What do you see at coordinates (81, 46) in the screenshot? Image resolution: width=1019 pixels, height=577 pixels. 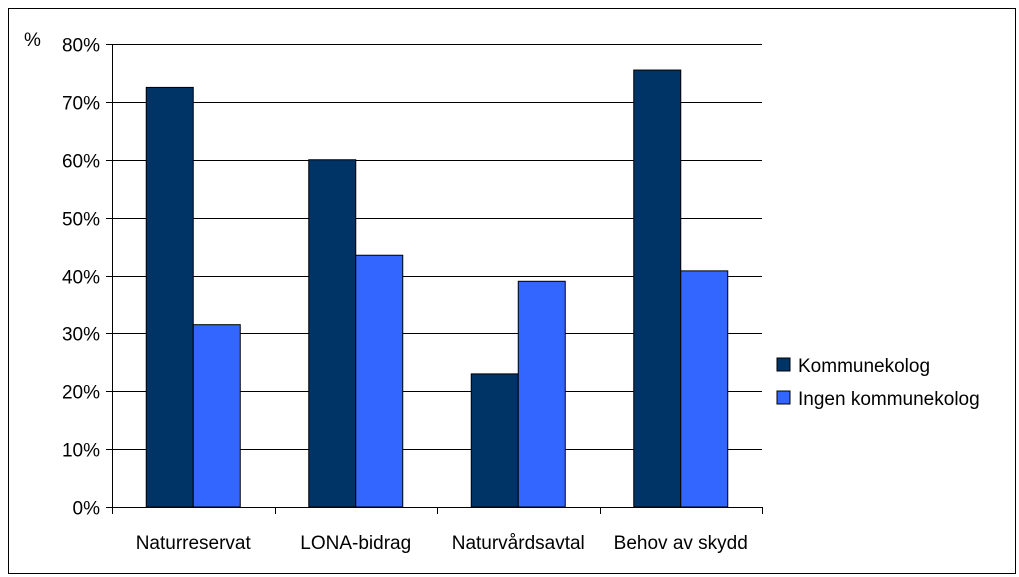 I see `y-tick-label: 80%` at bounding box center [81, 46].